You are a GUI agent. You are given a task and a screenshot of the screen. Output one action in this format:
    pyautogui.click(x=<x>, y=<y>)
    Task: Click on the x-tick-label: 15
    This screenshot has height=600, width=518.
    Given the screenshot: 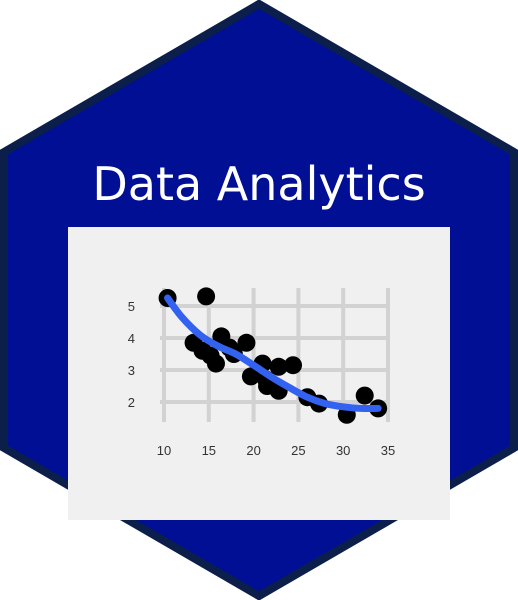 What is the action you would take?
    pyautogui.click(x=209, y=450)
    